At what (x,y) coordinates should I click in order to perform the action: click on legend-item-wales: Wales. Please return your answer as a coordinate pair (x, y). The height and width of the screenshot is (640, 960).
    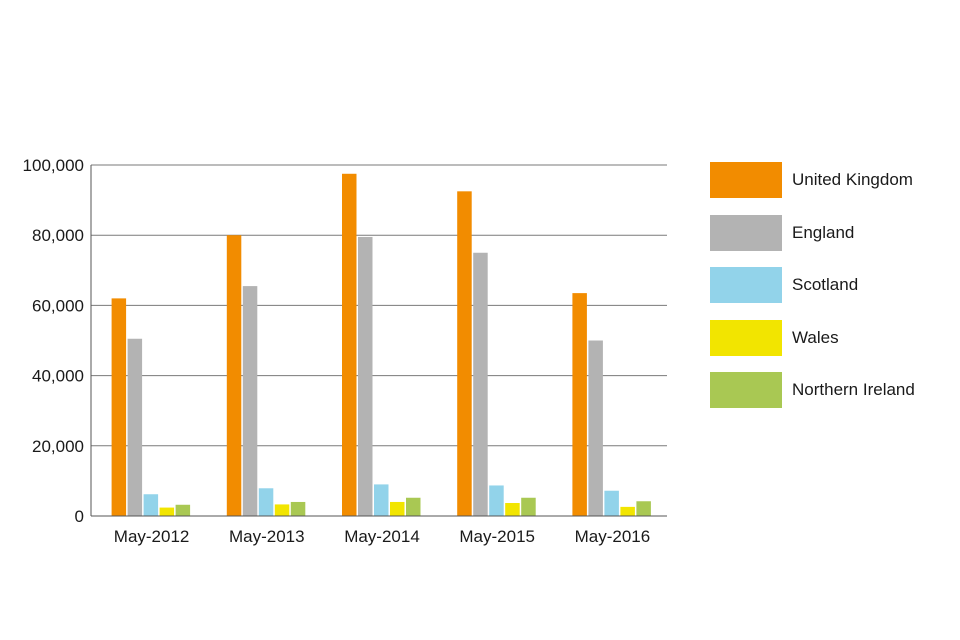
    Looking at the image, I should click on (812, 337).